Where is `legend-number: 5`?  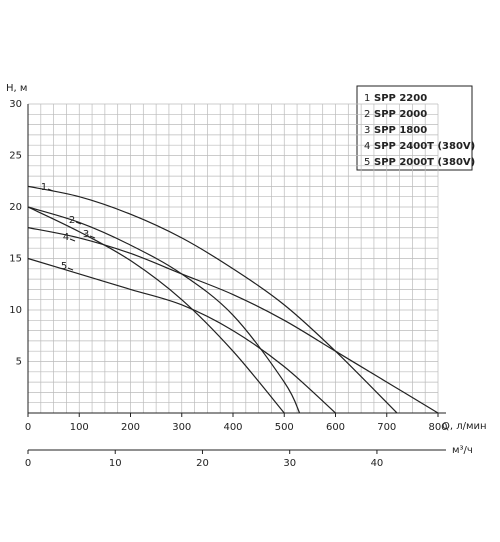
legend-number: 5 is located at coordinates (367, 162).